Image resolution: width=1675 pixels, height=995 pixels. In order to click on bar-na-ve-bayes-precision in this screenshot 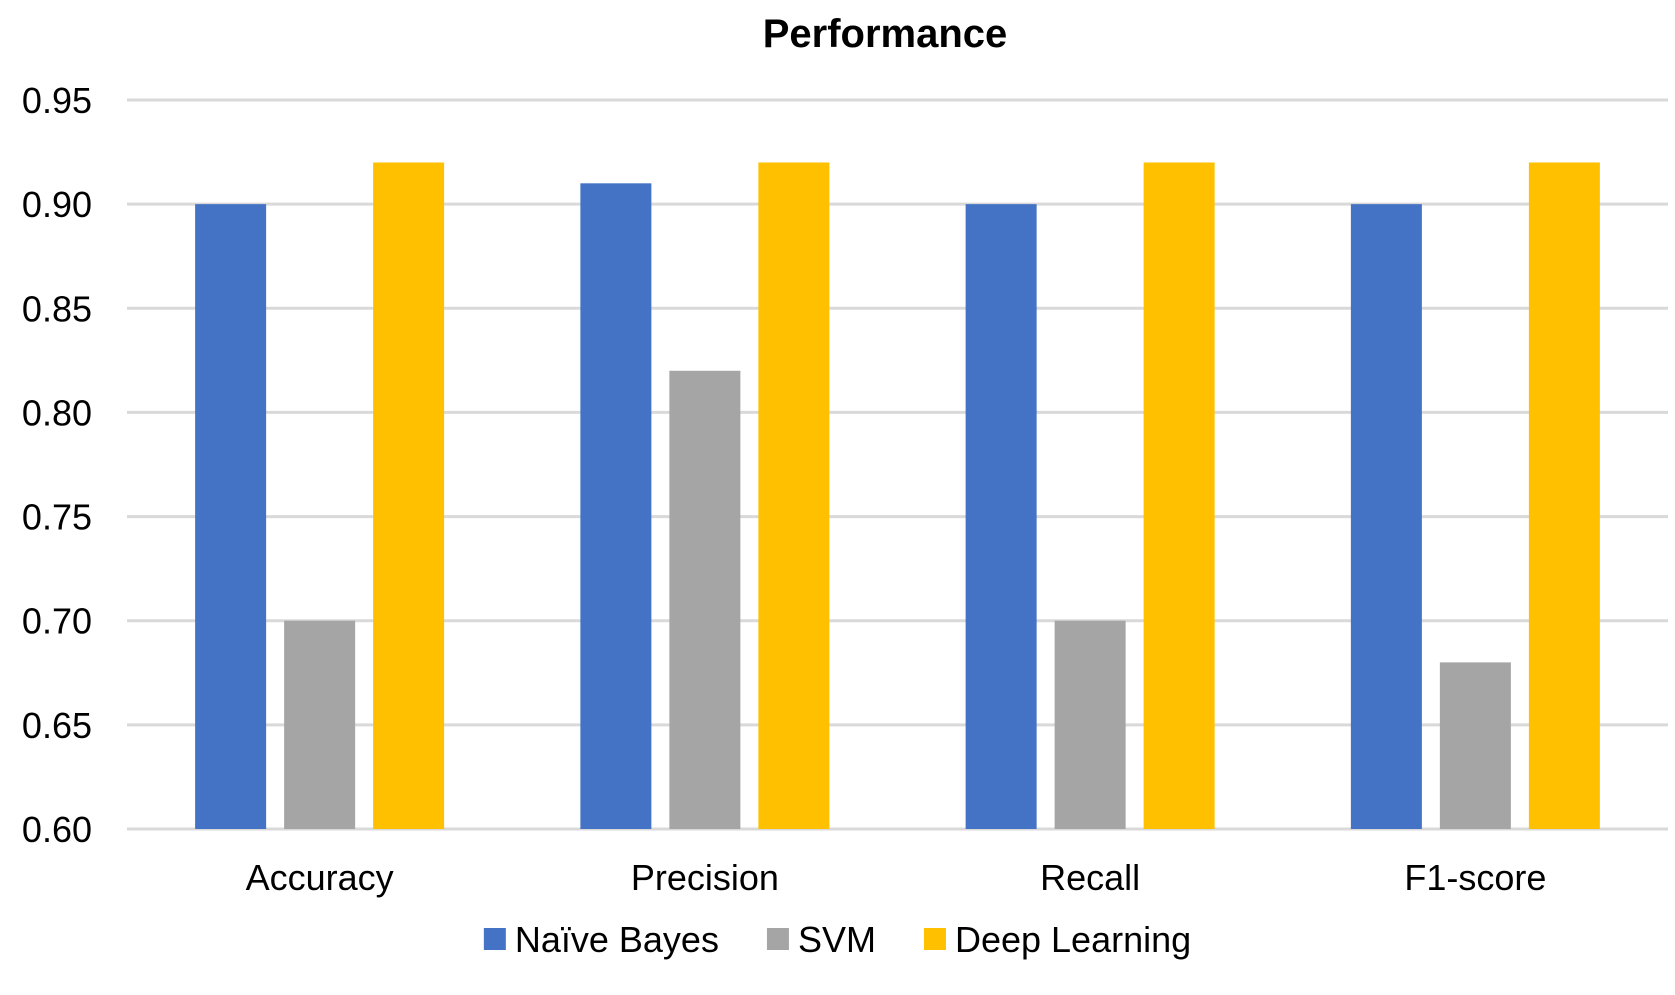, I will do `click(616, 506)`.